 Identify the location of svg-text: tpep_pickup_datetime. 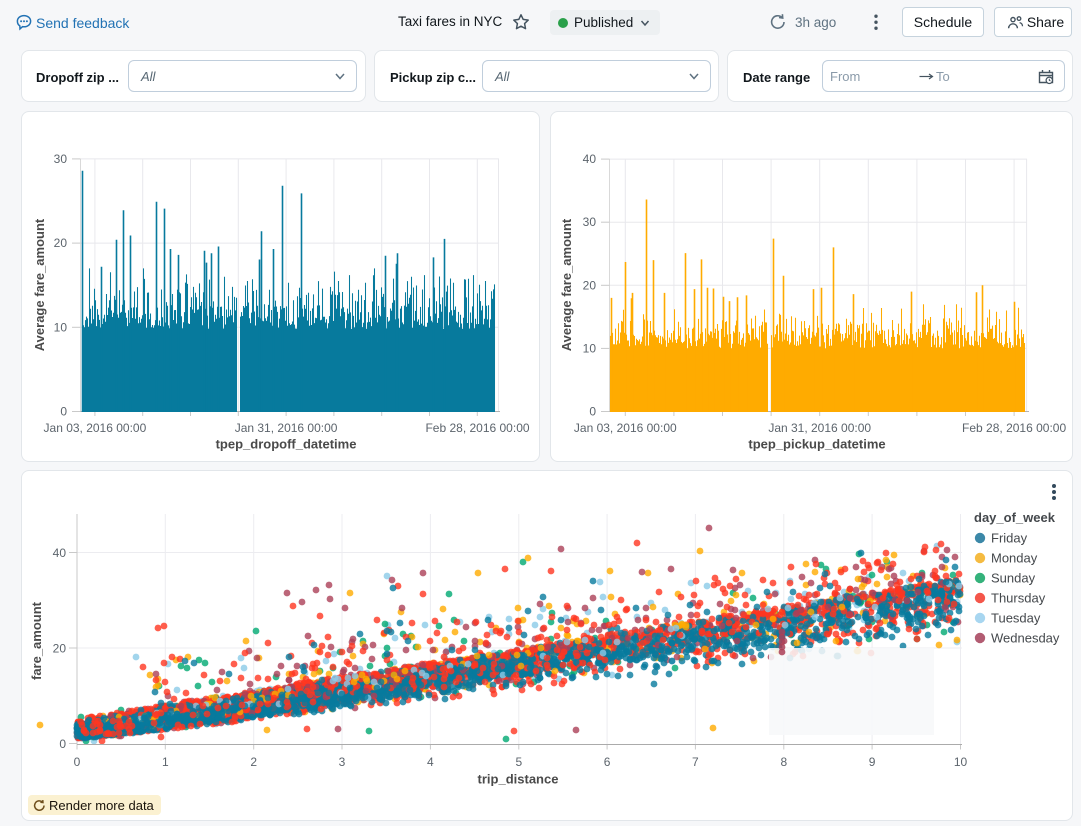
(816, 444).